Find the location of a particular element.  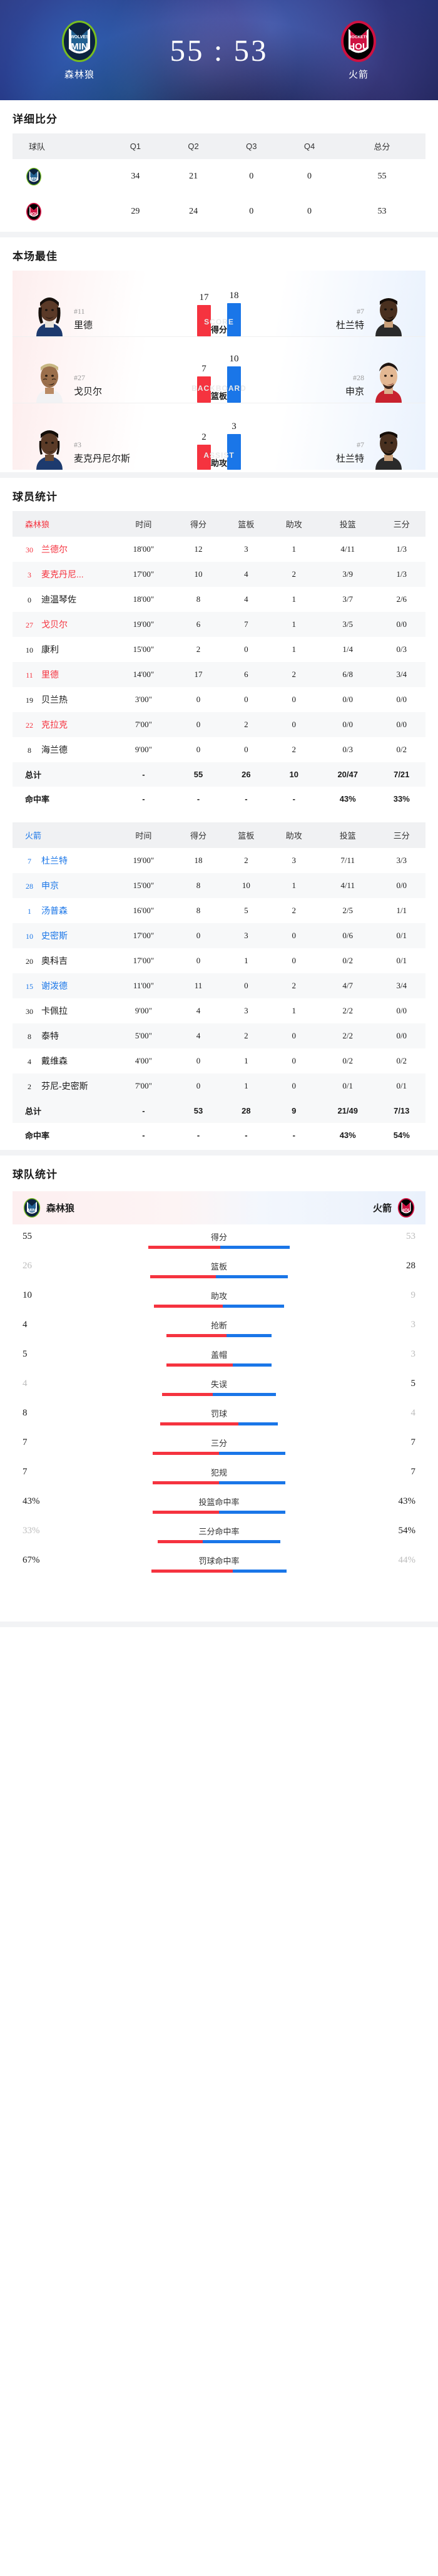

table-row: 22 克拉克 7'00" 0 2 0 0/0 0/0 is located at coordinates (219, 724).